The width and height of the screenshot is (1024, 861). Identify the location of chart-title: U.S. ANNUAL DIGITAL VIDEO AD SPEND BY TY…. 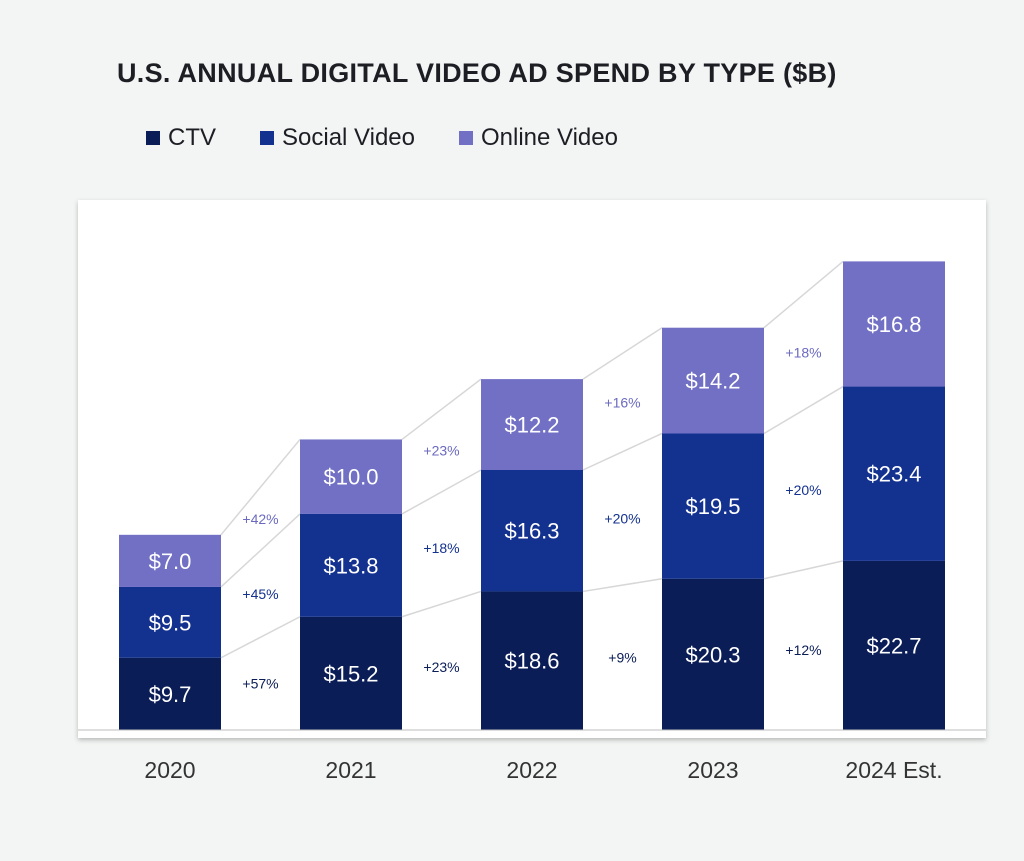
(477, 73).